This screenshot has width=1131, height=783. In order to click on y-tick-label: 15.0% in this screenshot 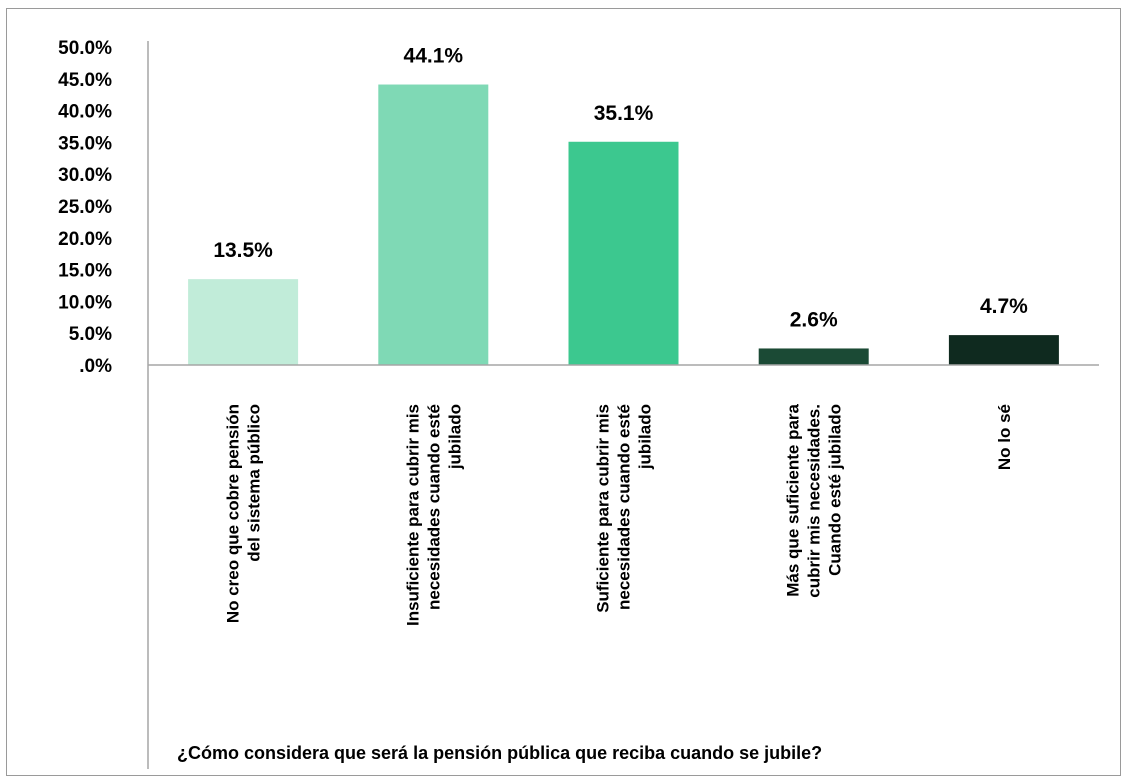, I will do `click(85, 271)`.